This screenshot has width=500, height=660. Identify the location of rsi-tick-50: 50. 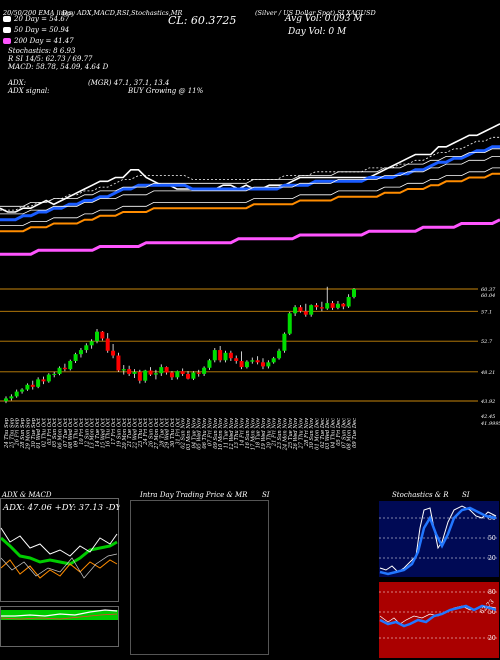
(492, 612).